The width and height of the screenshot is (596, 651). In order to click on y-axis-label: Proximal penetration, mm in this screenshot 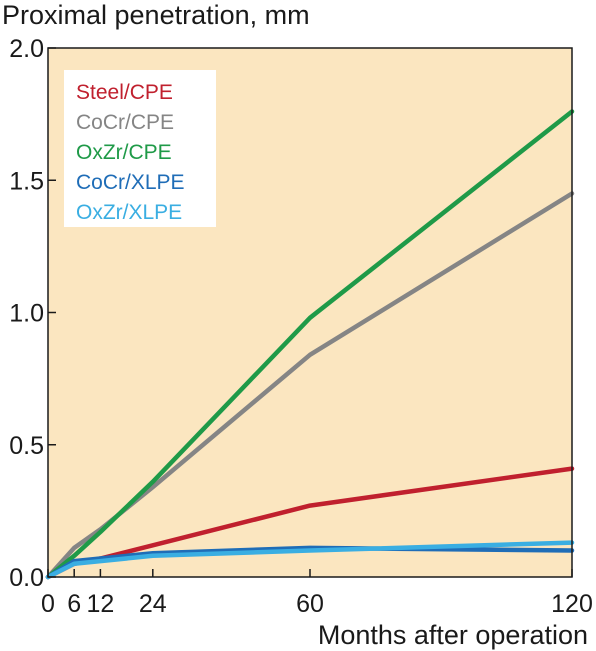, I will do `click(156, 15)`.